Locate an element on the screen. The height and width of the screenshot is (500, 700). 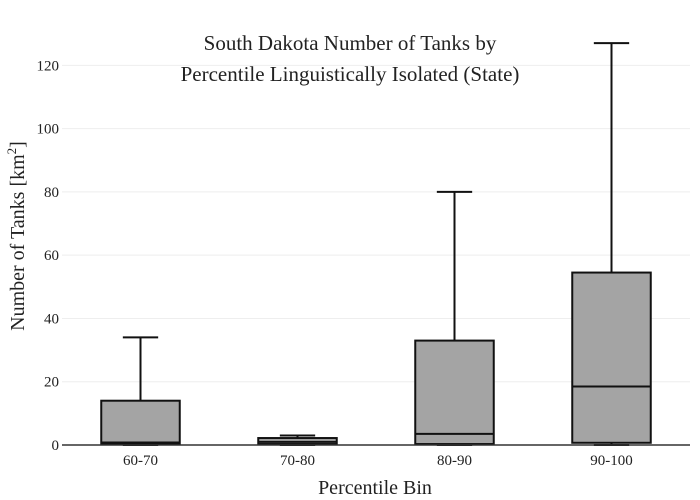
y-axis-label-main: Number of Tanks [km is located at coordinates (18, 242).